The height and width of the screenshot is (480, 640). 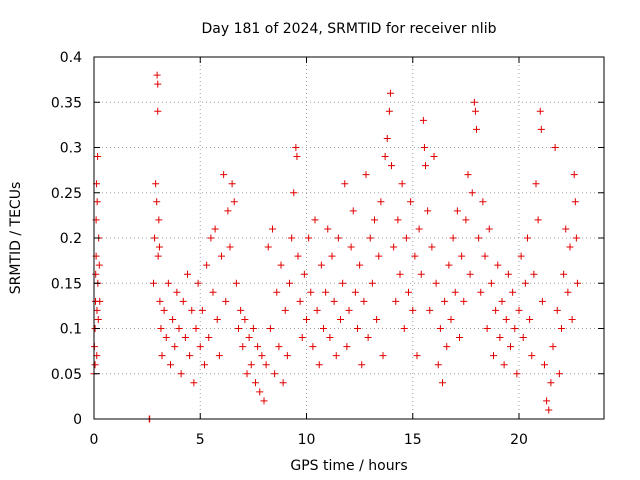 What do you see at coordinates (413, 440) in the screenshot?
I see `x-tick-label: 15` at bounding box center [413, 440].